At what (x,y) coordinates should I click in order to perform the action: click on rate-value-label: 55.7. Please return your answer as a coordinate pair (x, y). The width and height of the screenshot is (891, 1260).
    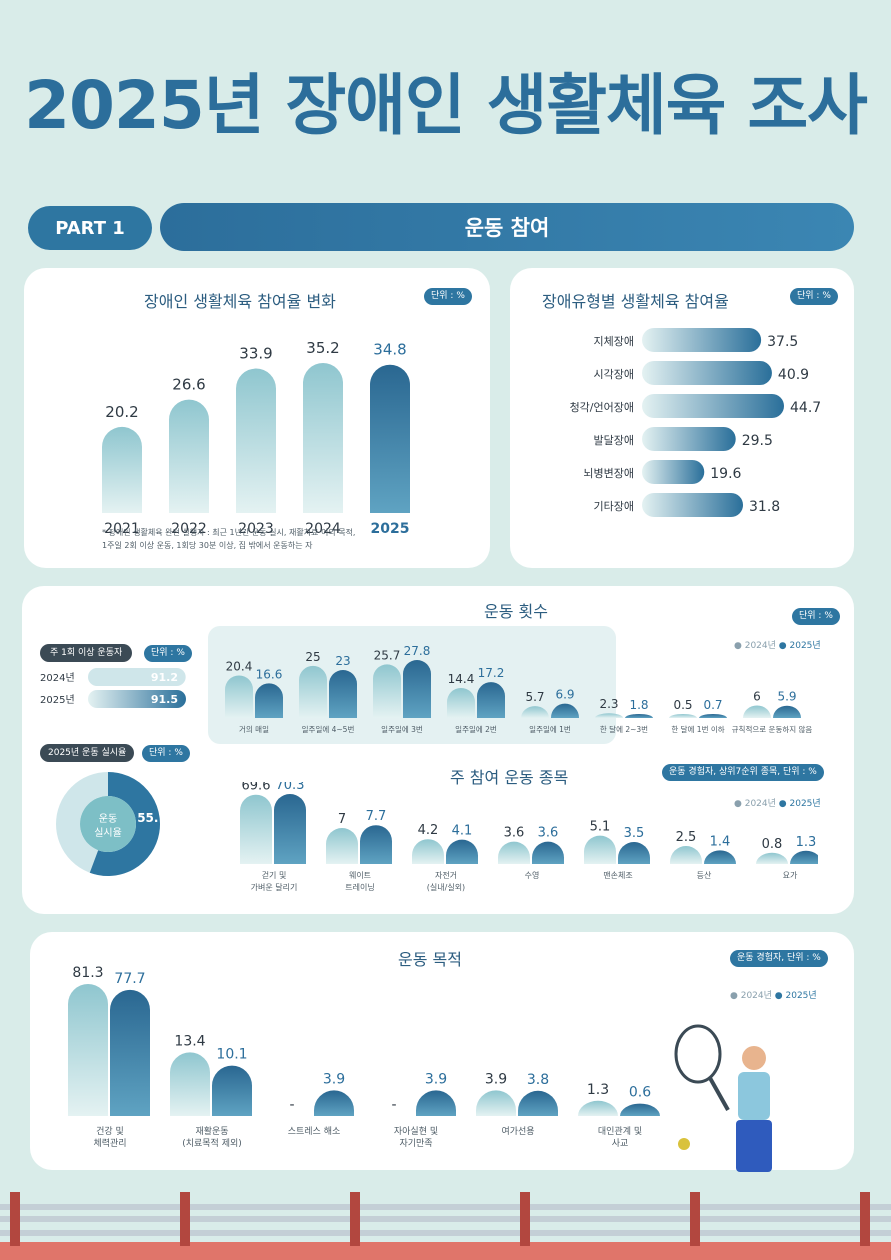
    Looking at the image, I should click on (152, 818).